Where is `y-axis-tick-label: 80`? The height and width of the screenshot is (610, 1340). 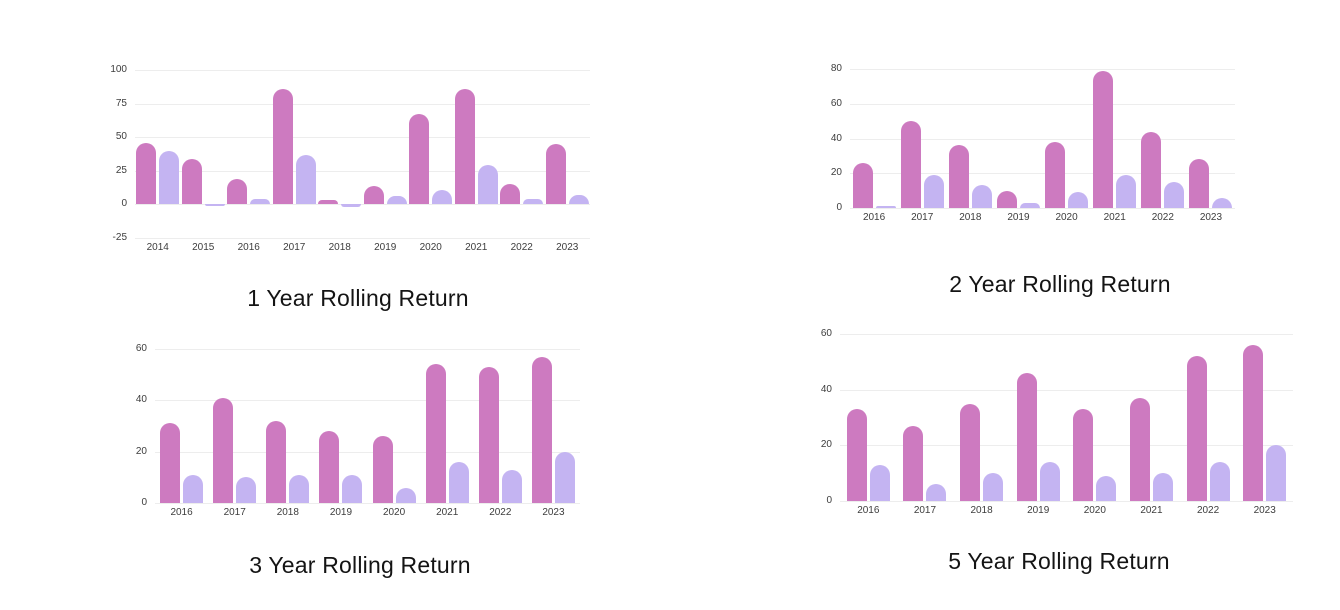 y-axis-tick-label: 80 is located at coordinates (836, 68).